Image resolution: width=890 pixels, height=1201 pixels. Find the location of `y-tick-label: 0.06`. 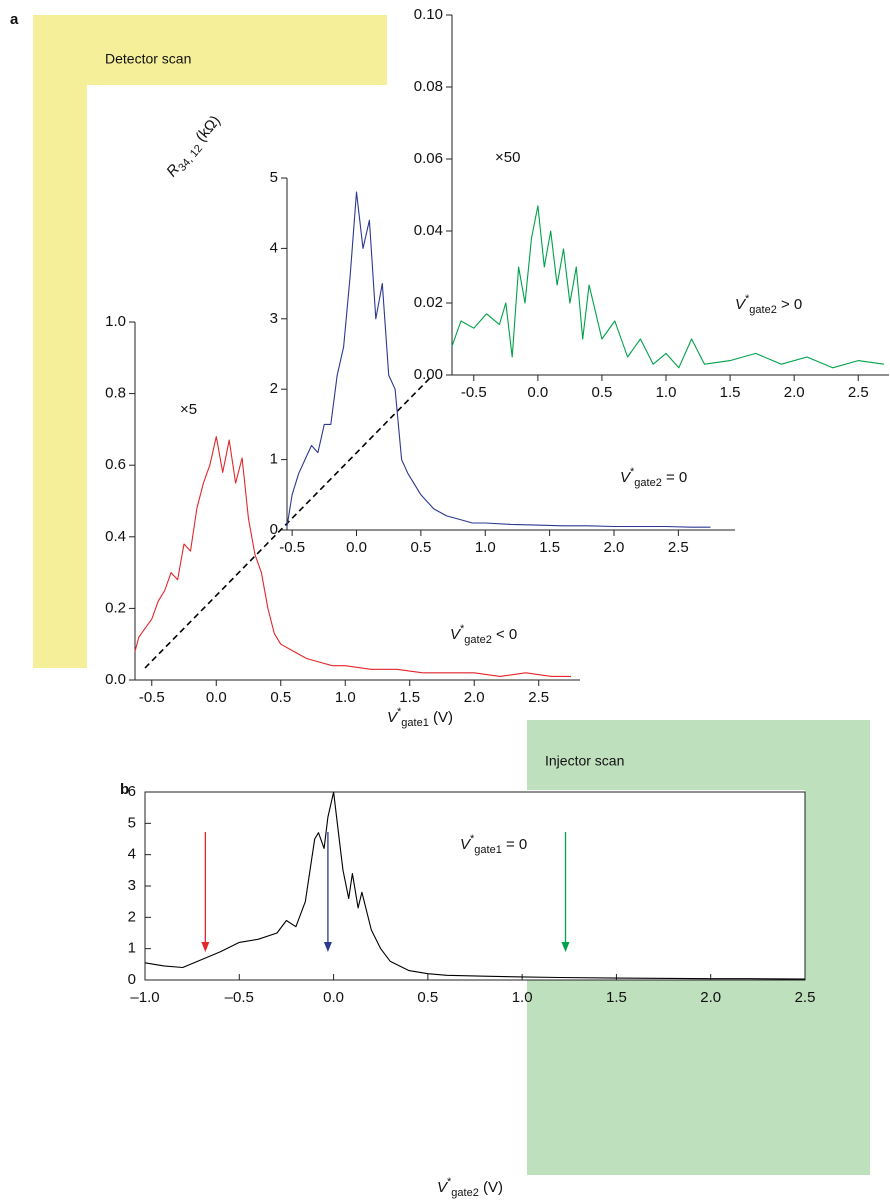

y-tick-label: 0.06 is located at coordinates (428, 158).